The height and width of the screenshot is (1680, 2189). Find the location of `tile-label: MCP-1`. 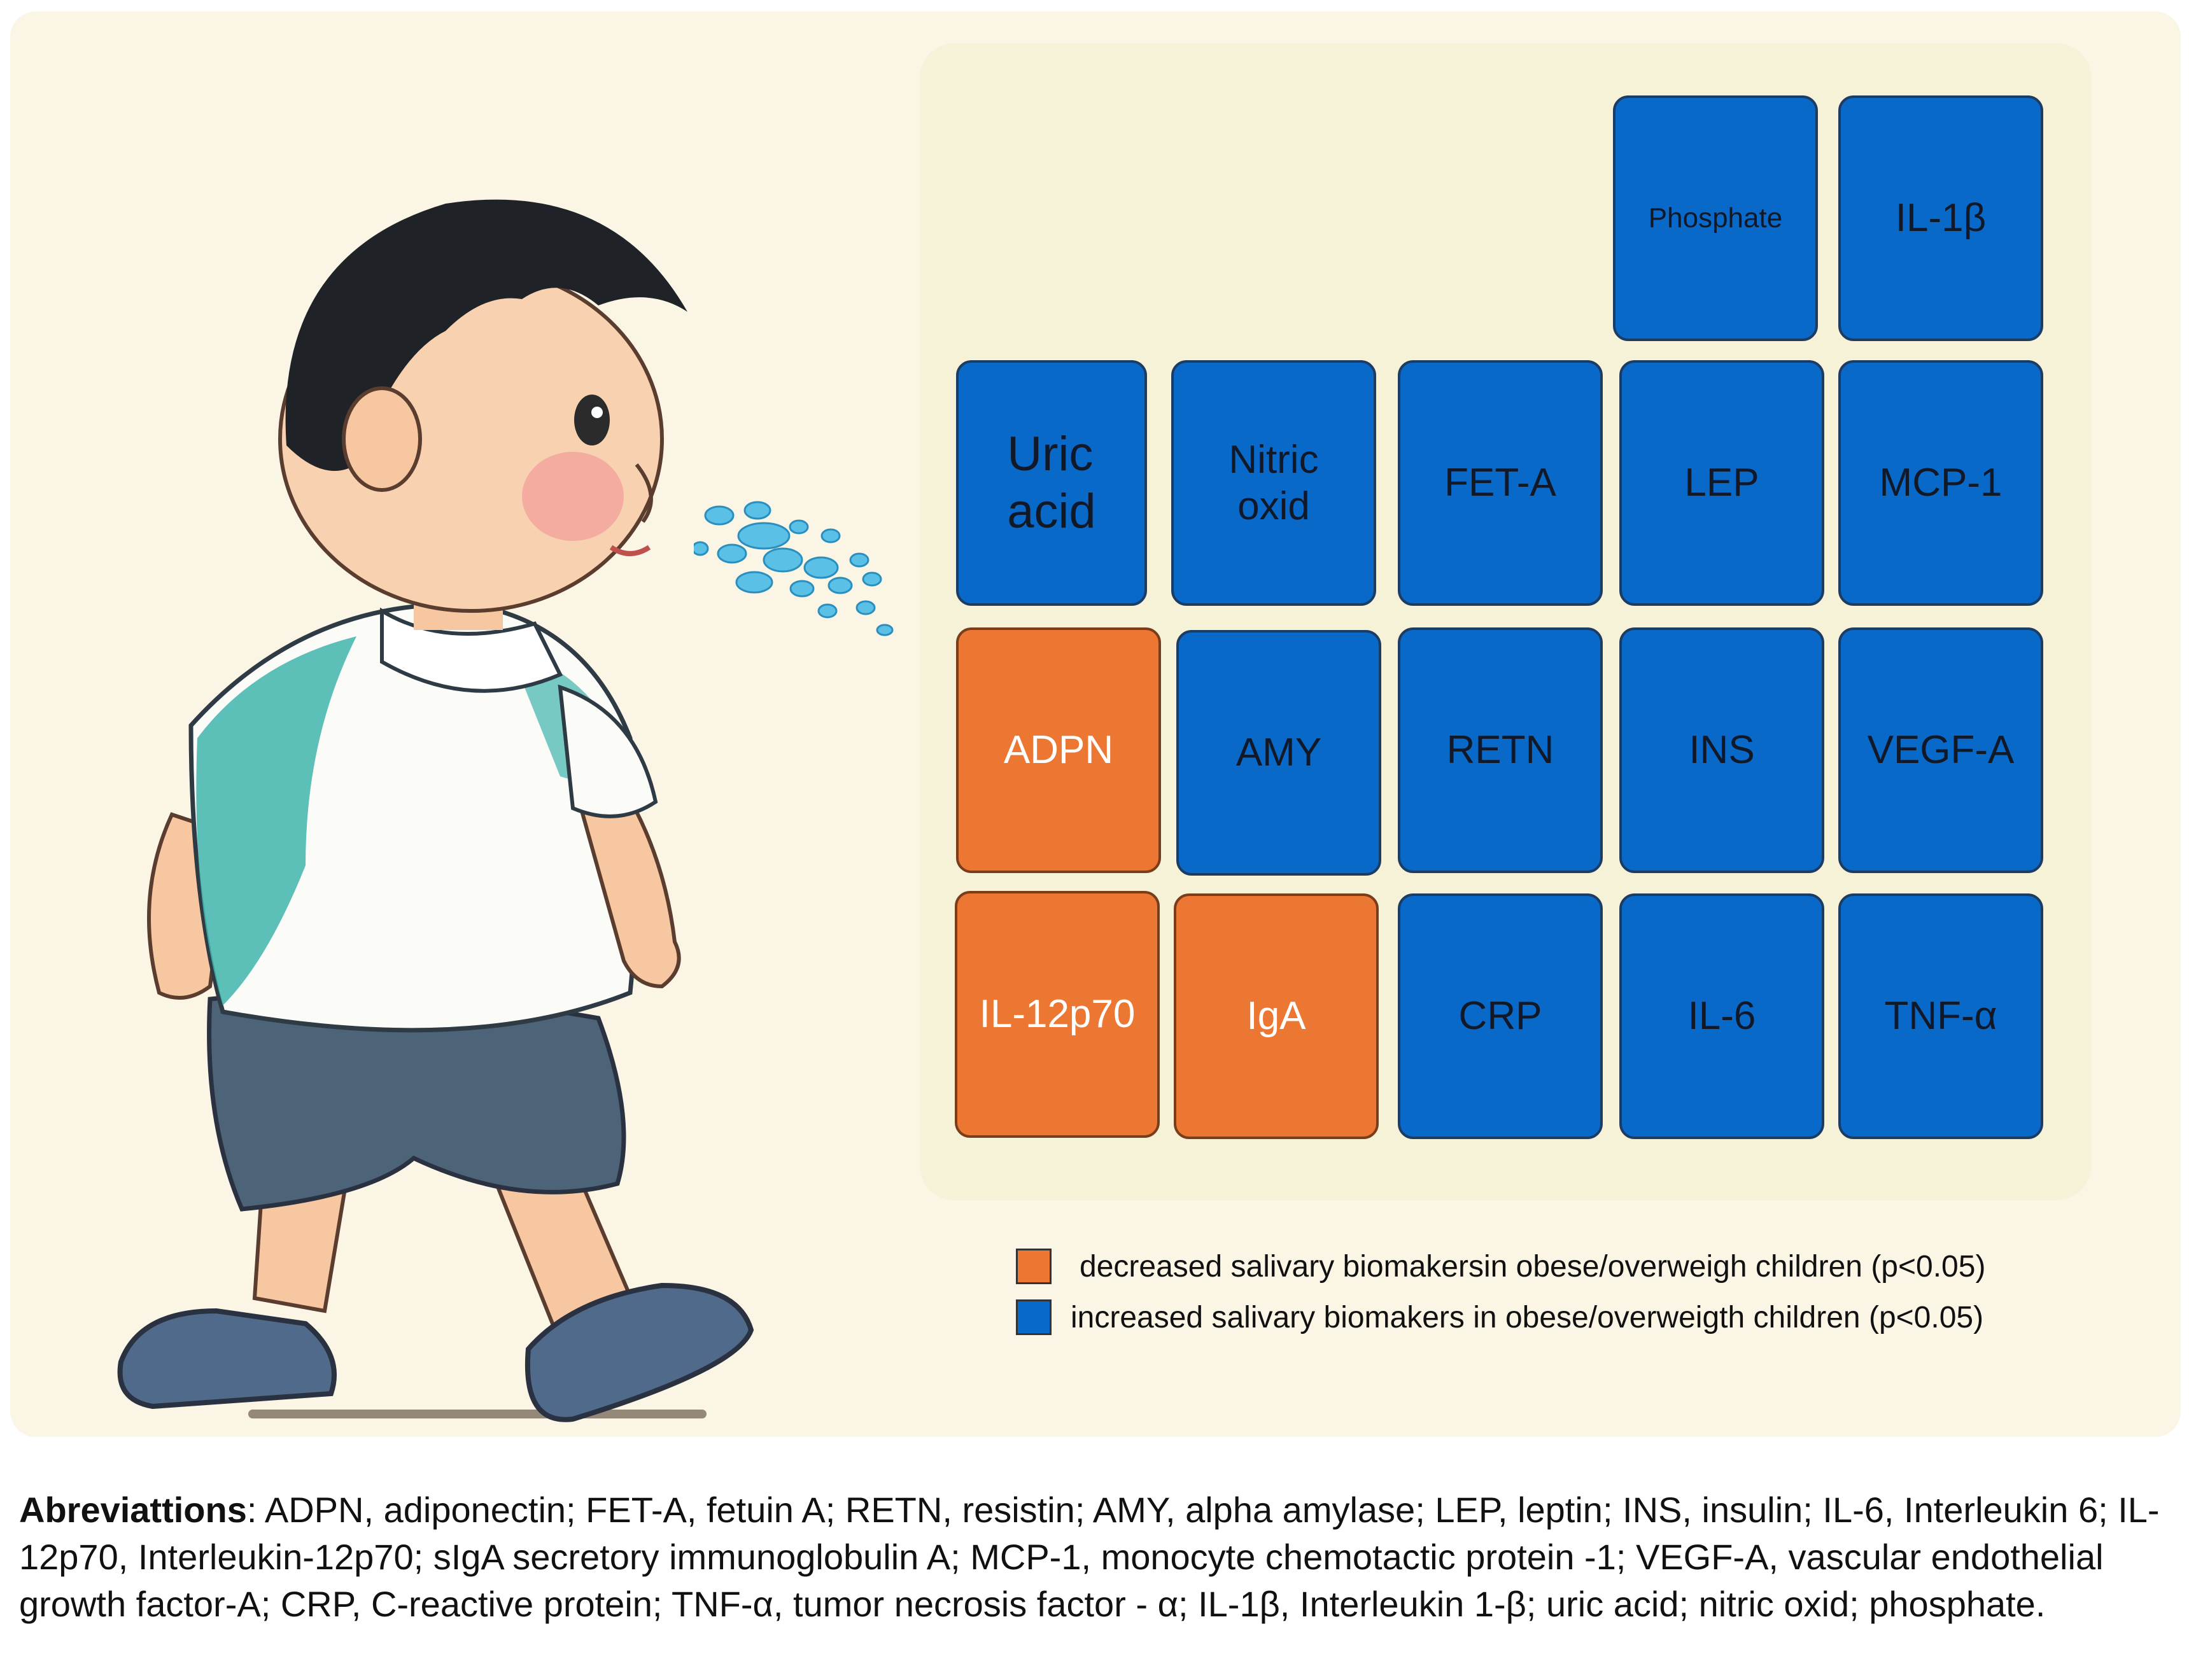

tile-label: MCP-1 is located at coordinates (1940, 483).